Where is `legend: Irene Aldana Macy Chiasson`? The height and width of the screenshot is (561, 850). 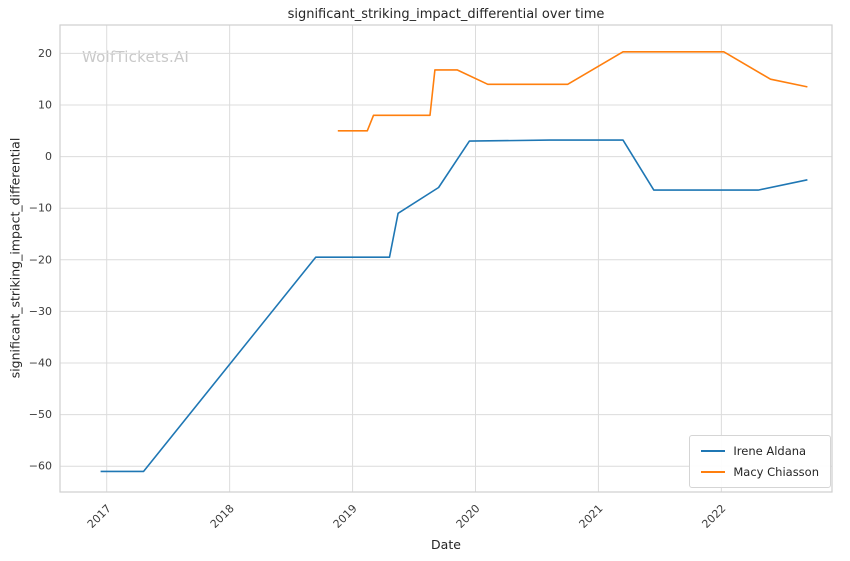 legend: Irene Aldana Macy Chiasson is located at coordinates (760, 461).